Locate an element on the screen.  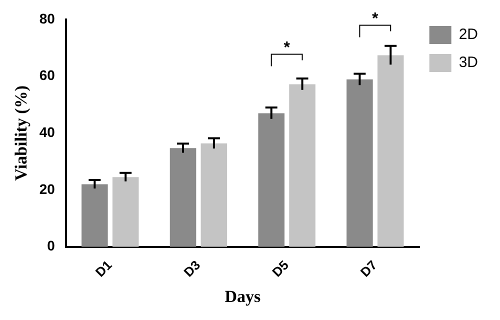
x-tick-label: D1 is located at coordinates (103, 268).